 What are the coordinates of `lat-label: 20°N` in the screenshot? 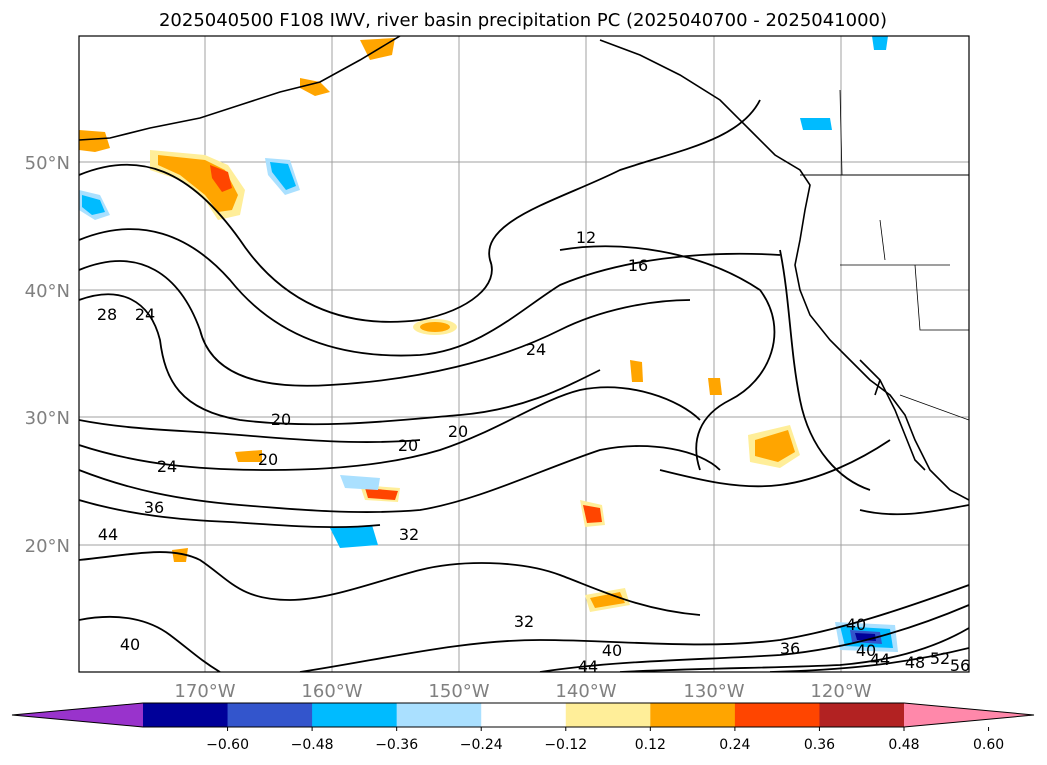 It's located at (47, 546).